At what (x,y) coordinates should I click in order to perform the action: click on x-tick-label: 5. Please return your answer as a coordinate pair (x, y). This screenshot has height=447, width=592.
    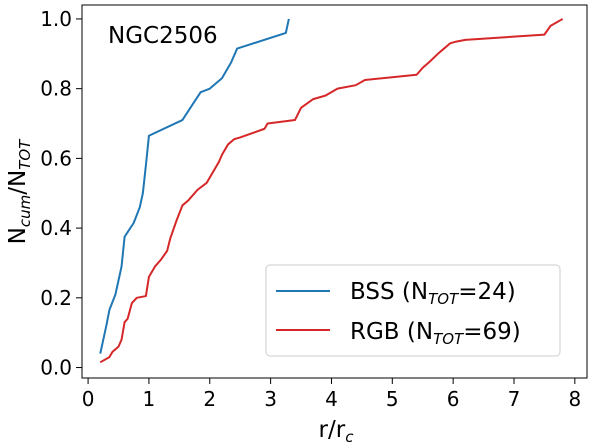
    Looking at the image, I should click on (392, 399).